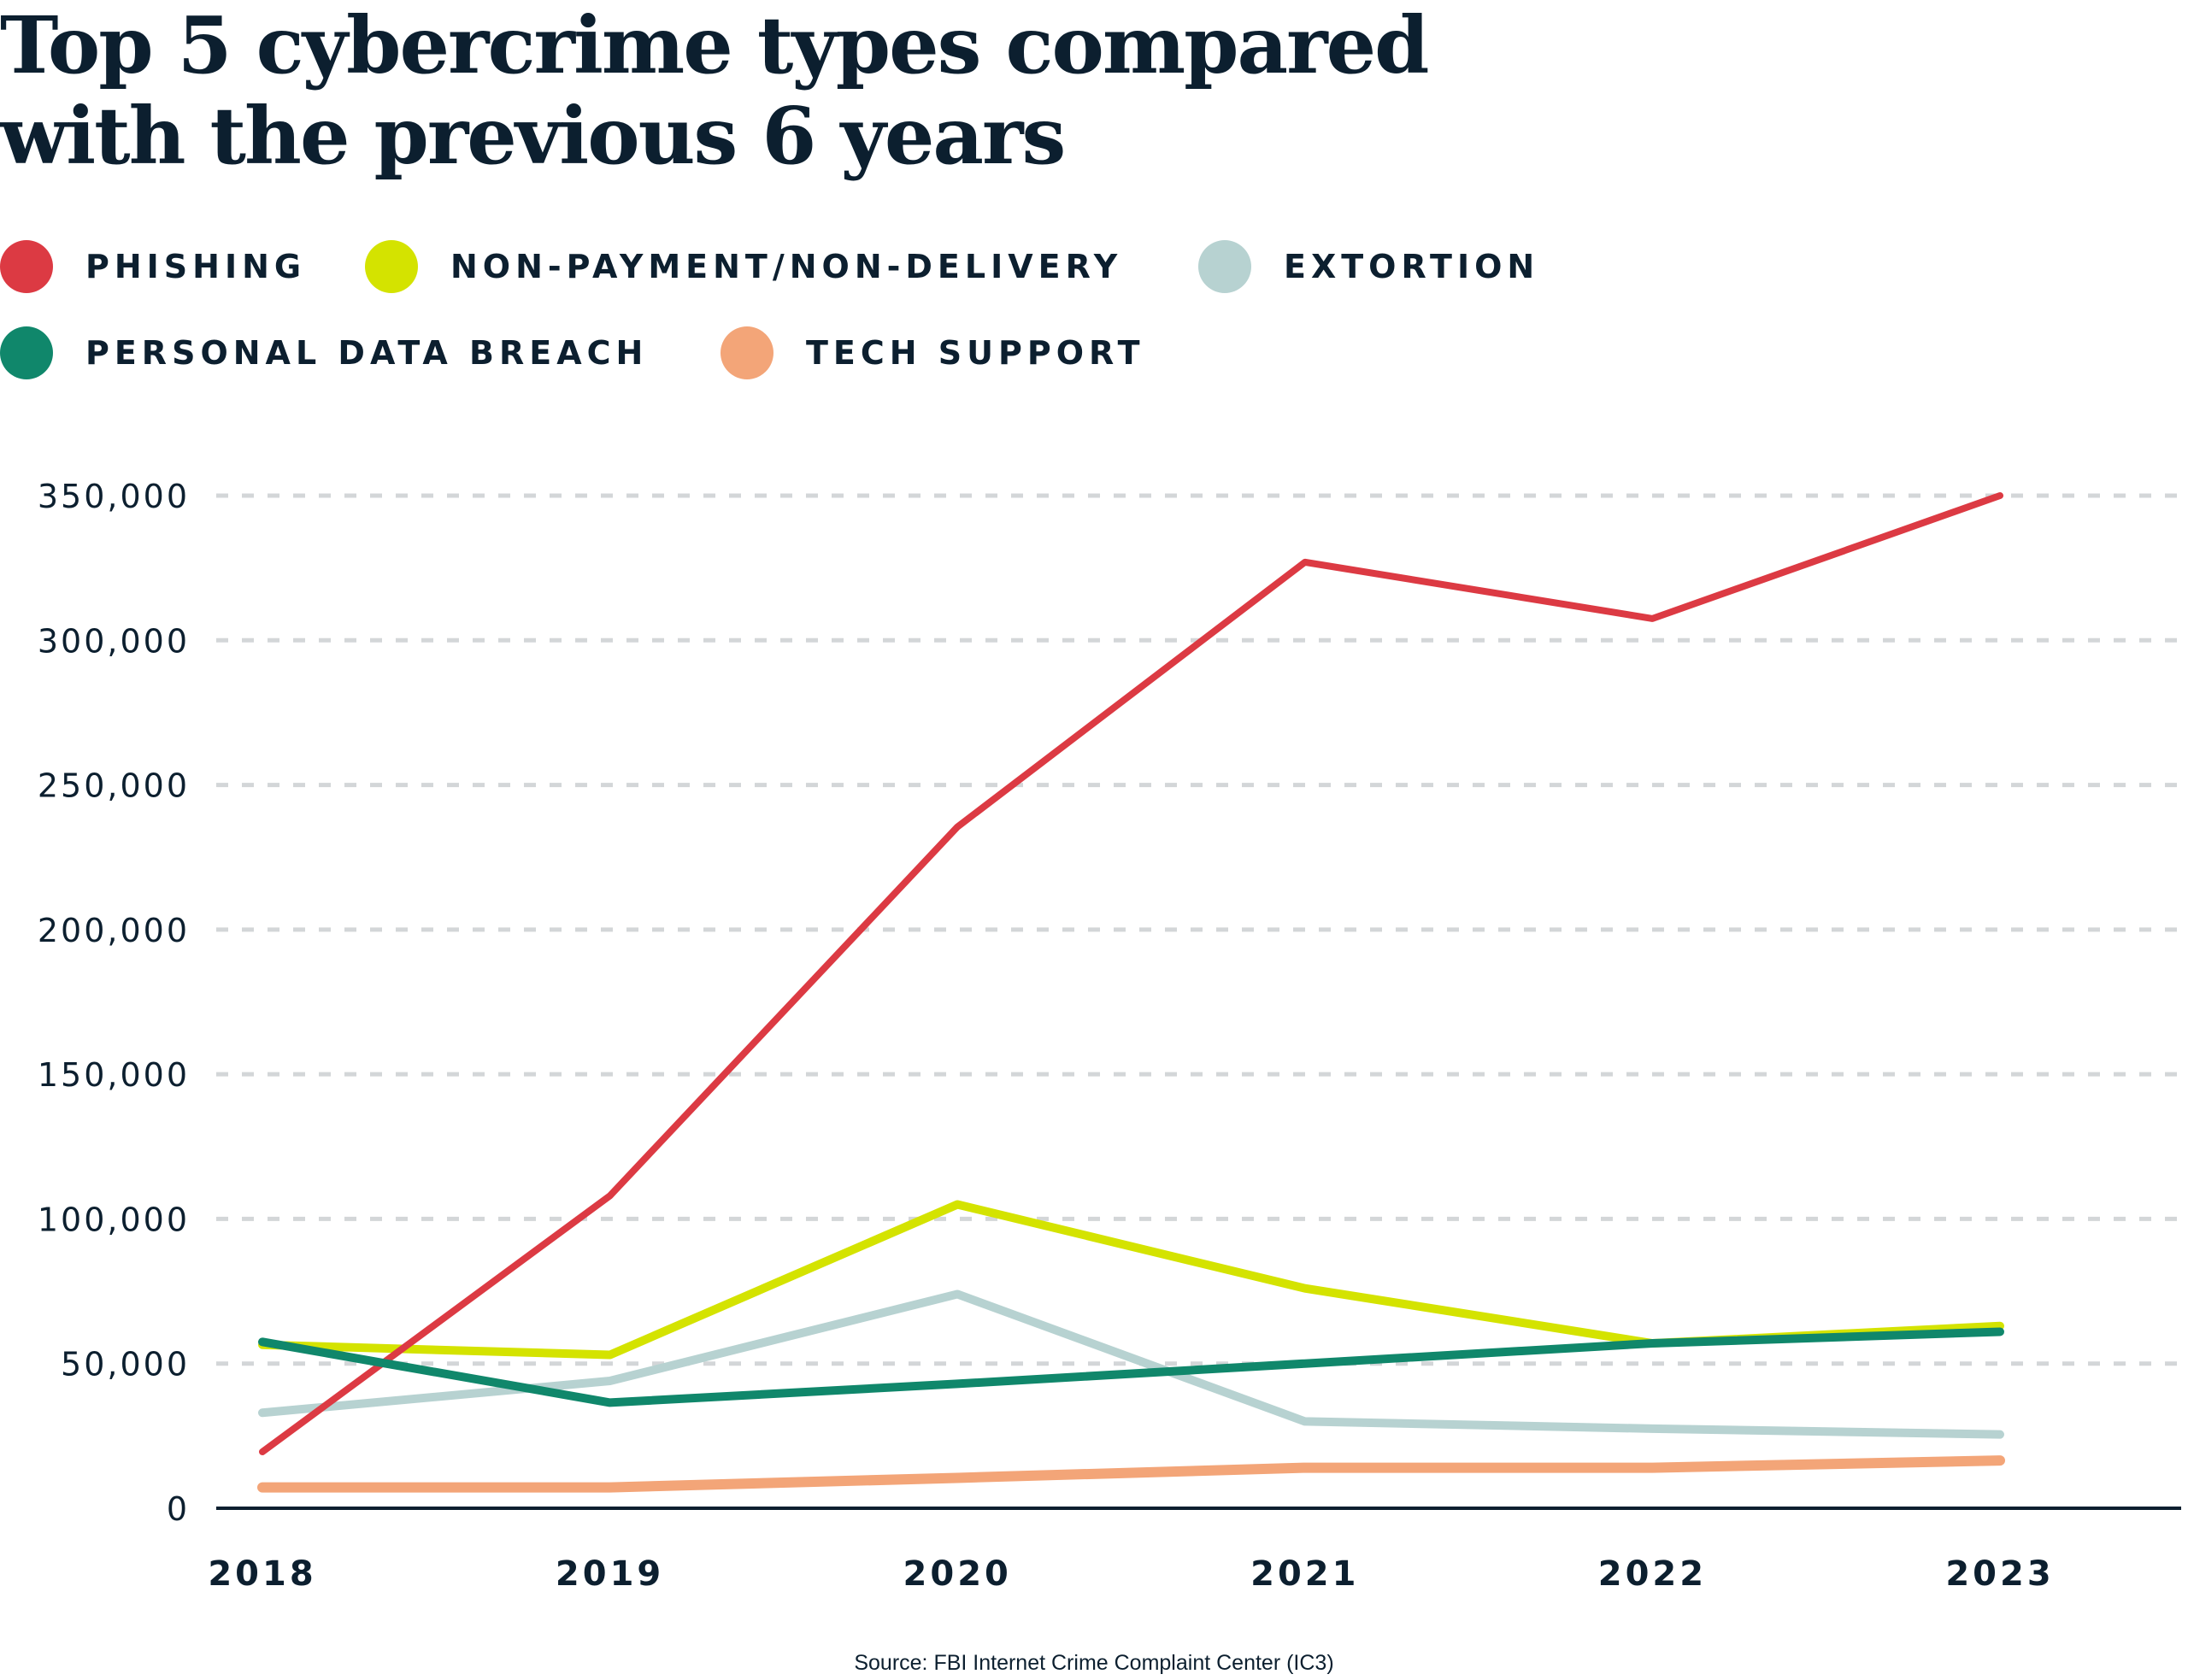 The width and height of the screenshot is (2188, 1680). I want to click on y-tick-label: 200,000, so click(114, 930).